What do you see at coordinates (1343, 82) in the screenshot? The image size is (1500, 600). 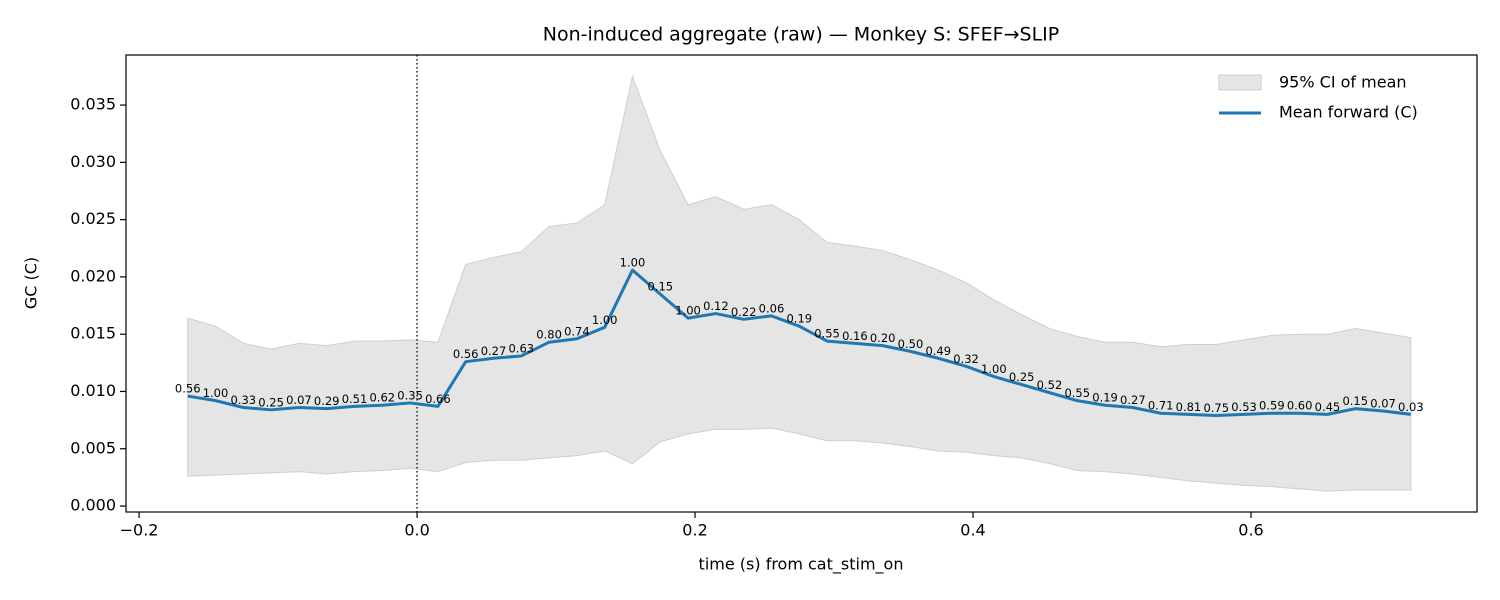 I see `legend-label: 95% CI of mean` at bounding box center [1343, 82].